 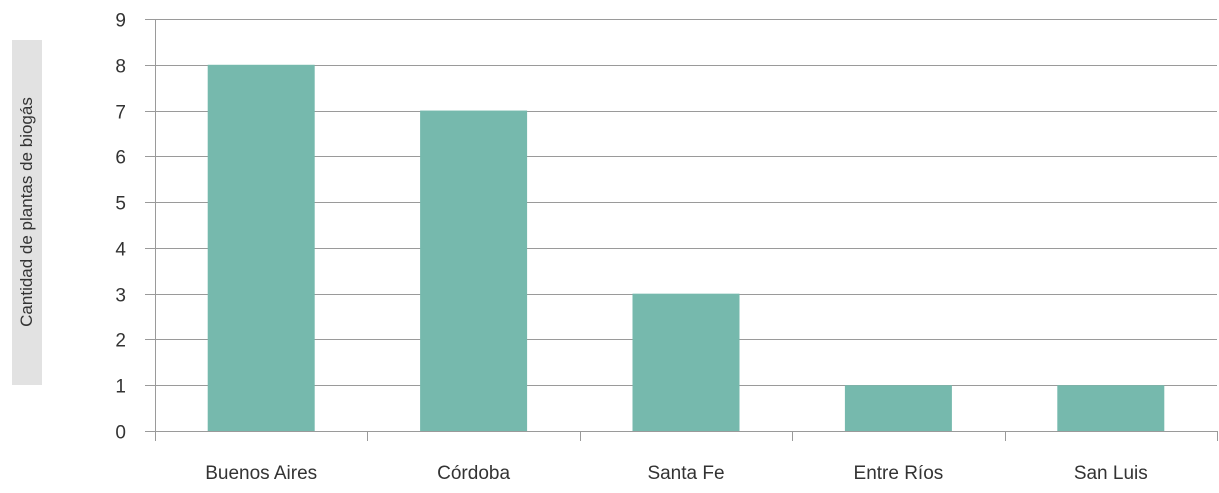 What do you see at coordinates (120, 296) in the screenshot?
I see `y-tick-label: 3` at bounding box center [120, 296].